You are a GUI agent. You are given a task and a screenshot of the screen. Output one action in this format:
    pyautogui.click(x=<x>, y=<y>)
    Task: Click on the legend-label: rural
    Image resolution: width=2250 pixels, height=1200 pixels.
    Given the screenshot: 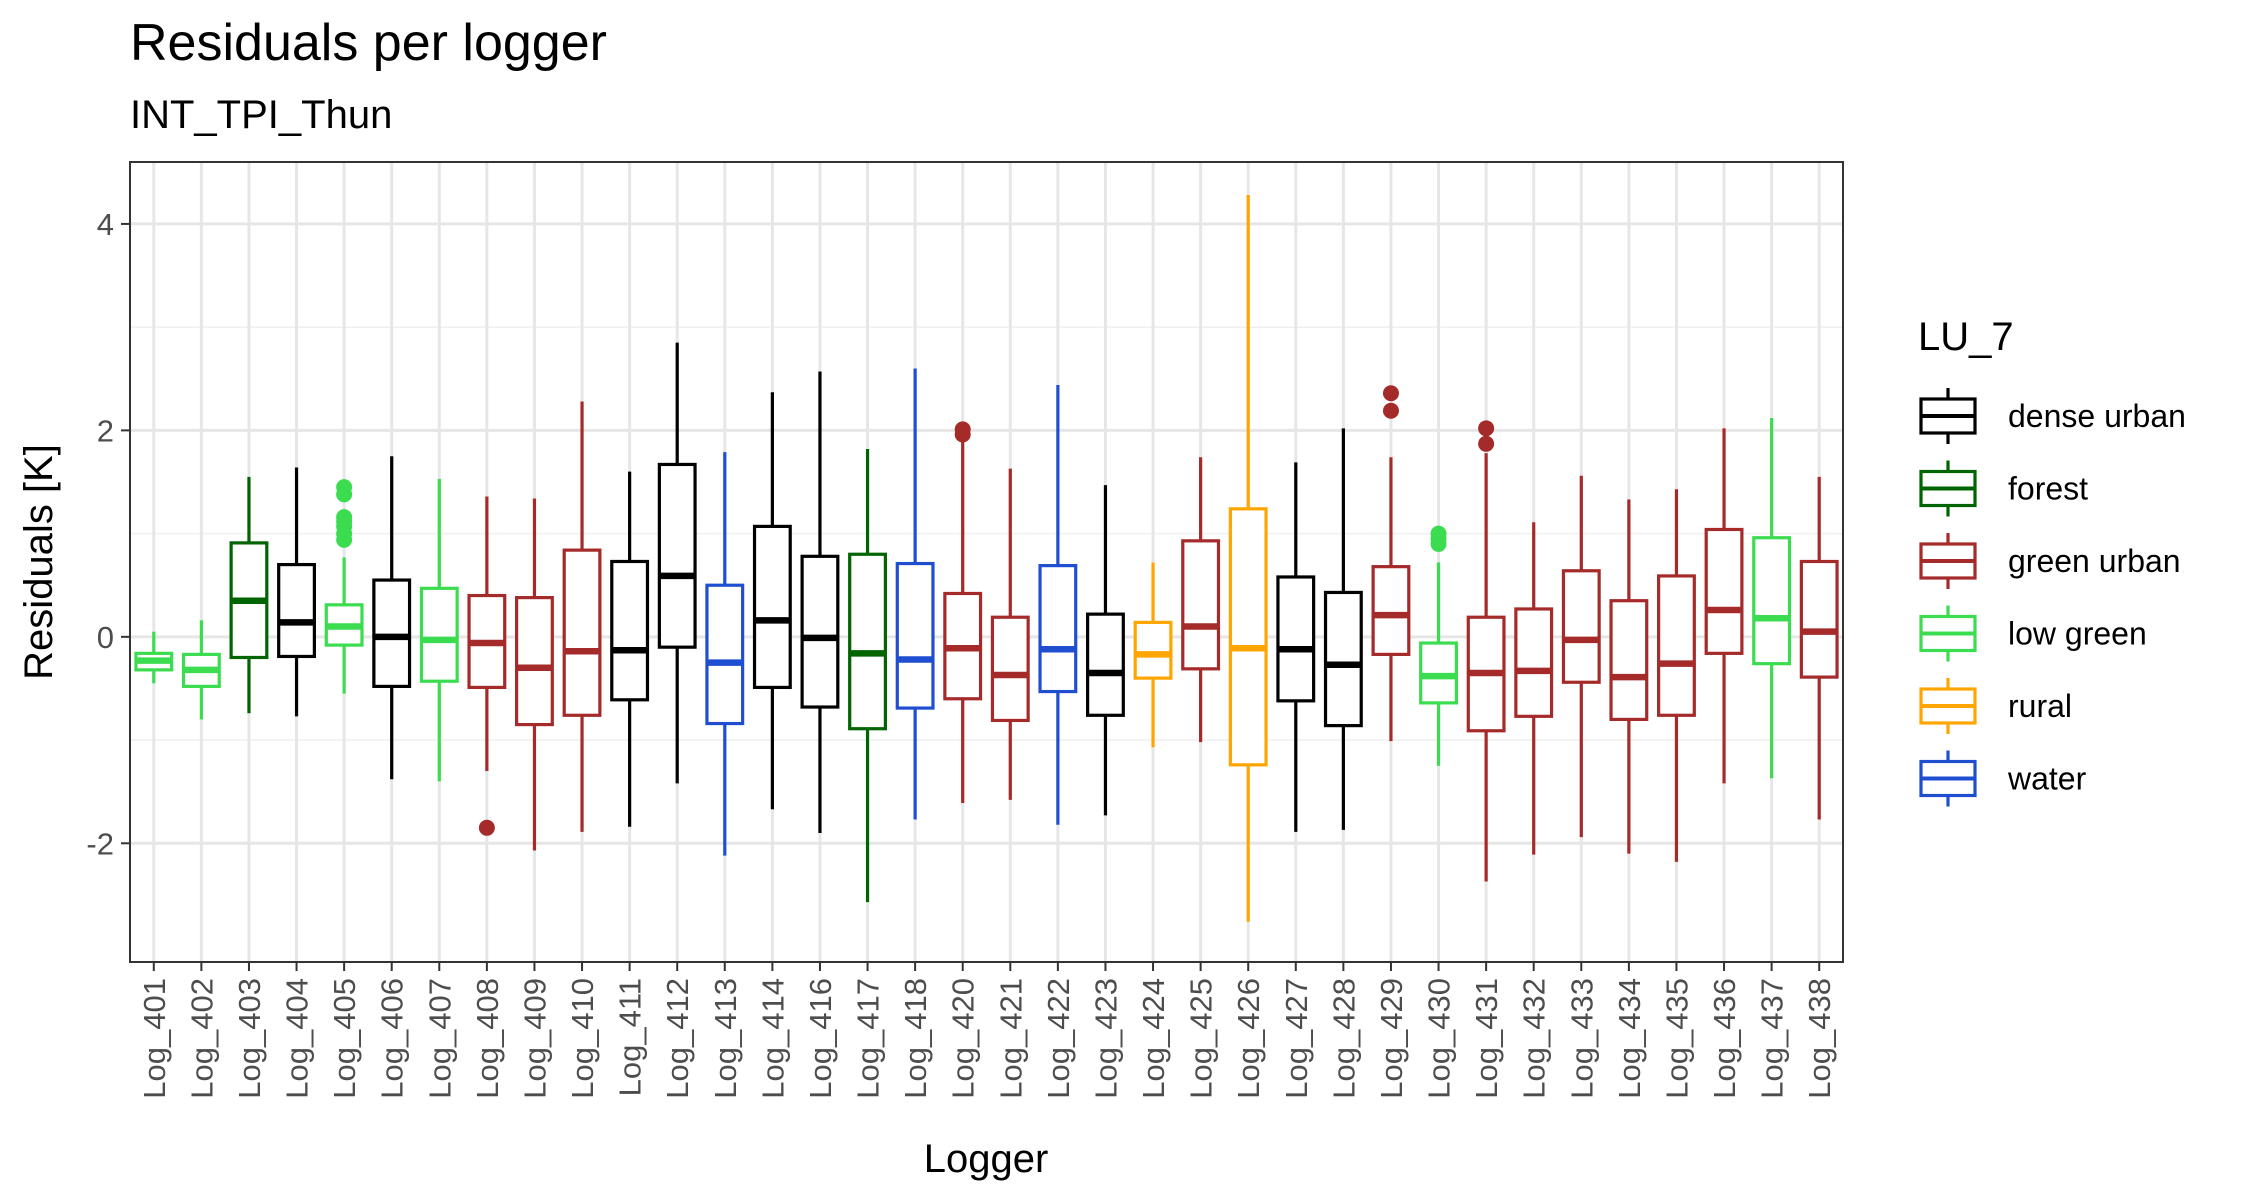 What is the action you would take?
    pyautogui.click(x=2040, y=706)
    